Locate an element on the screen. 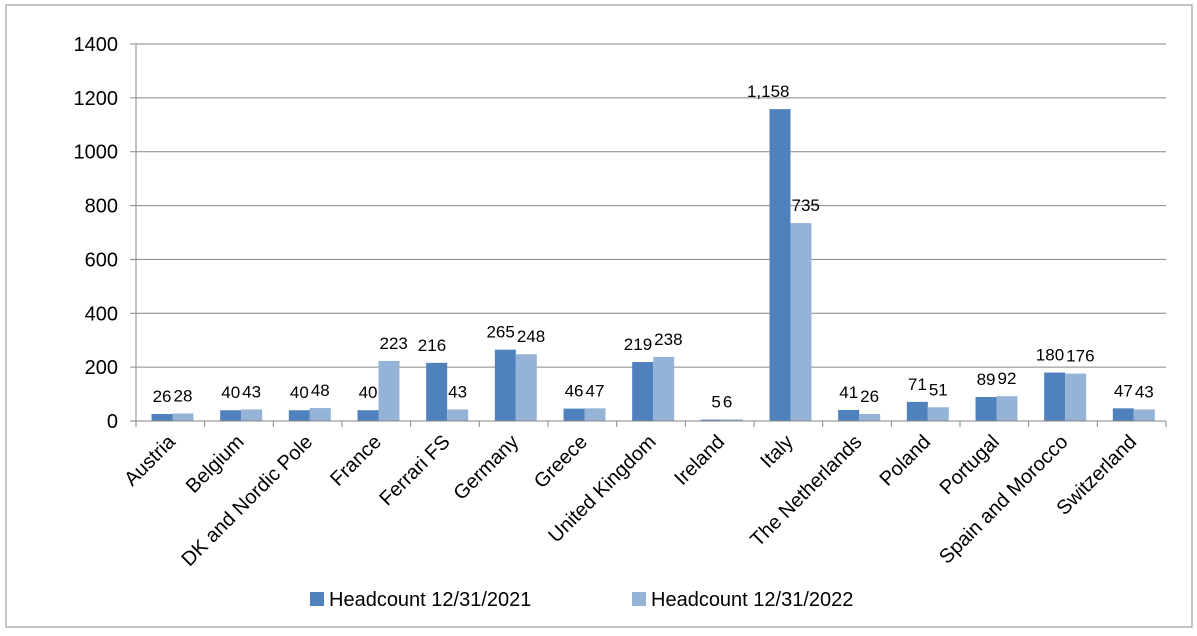 This screenshot has width=1197, height=636. legend-item-2021: Headcount 12/31/2021 is located at coordinates (420, 600).